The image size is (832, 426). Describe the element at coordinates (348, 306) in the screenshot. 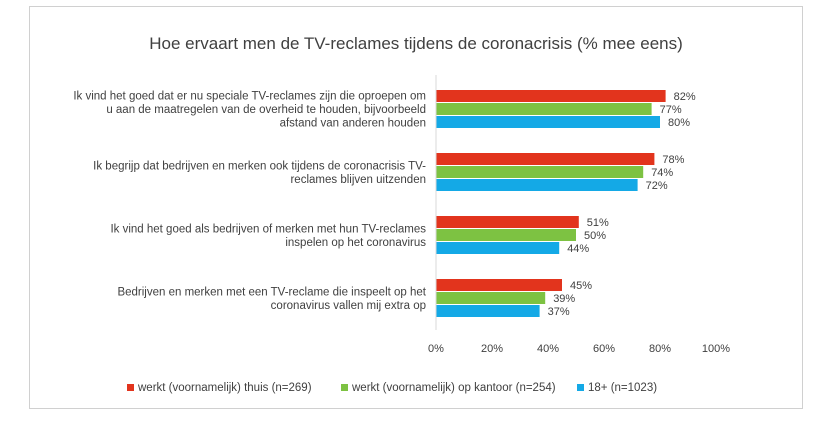

I see `category-label: coronavirus vallen mij extra op` at that location.